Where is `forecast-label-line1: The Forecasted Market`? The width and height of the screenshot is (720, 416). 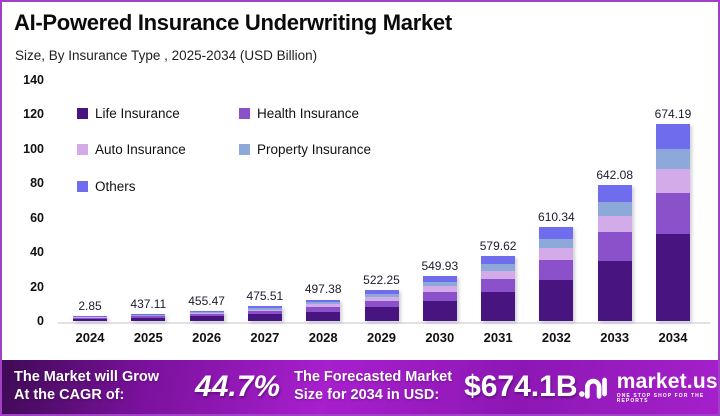 forecast-label-line1: The Forecasted Market is located at coordinates (373, 377).